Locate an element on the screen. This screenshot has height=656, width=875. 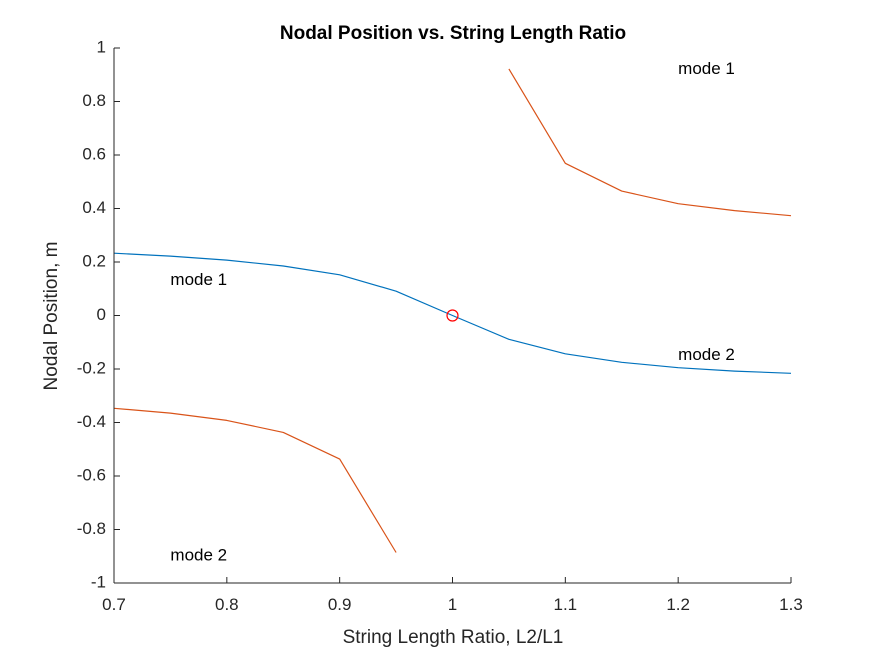
y-tick-label: -0.6 is located at coordinates (91, 474).